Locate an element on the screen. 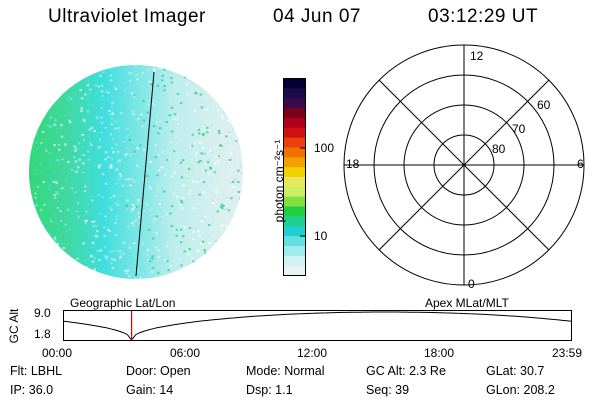 This screenshot has width=600, height=400. timeline-left-title: Geographic Lat/Lon is located at coordinates (123, 303).